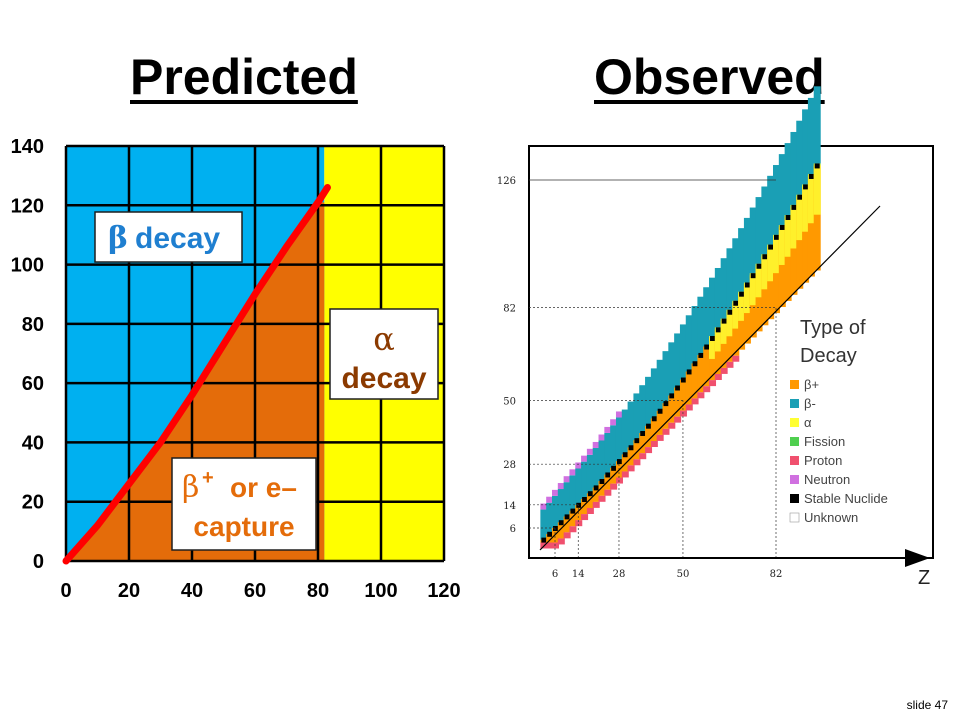 This screenshot has height=720, width=960. Describe the element at coordinates (683, 574) in the screenshot. I see `observed-x-tick: 50` at that location.